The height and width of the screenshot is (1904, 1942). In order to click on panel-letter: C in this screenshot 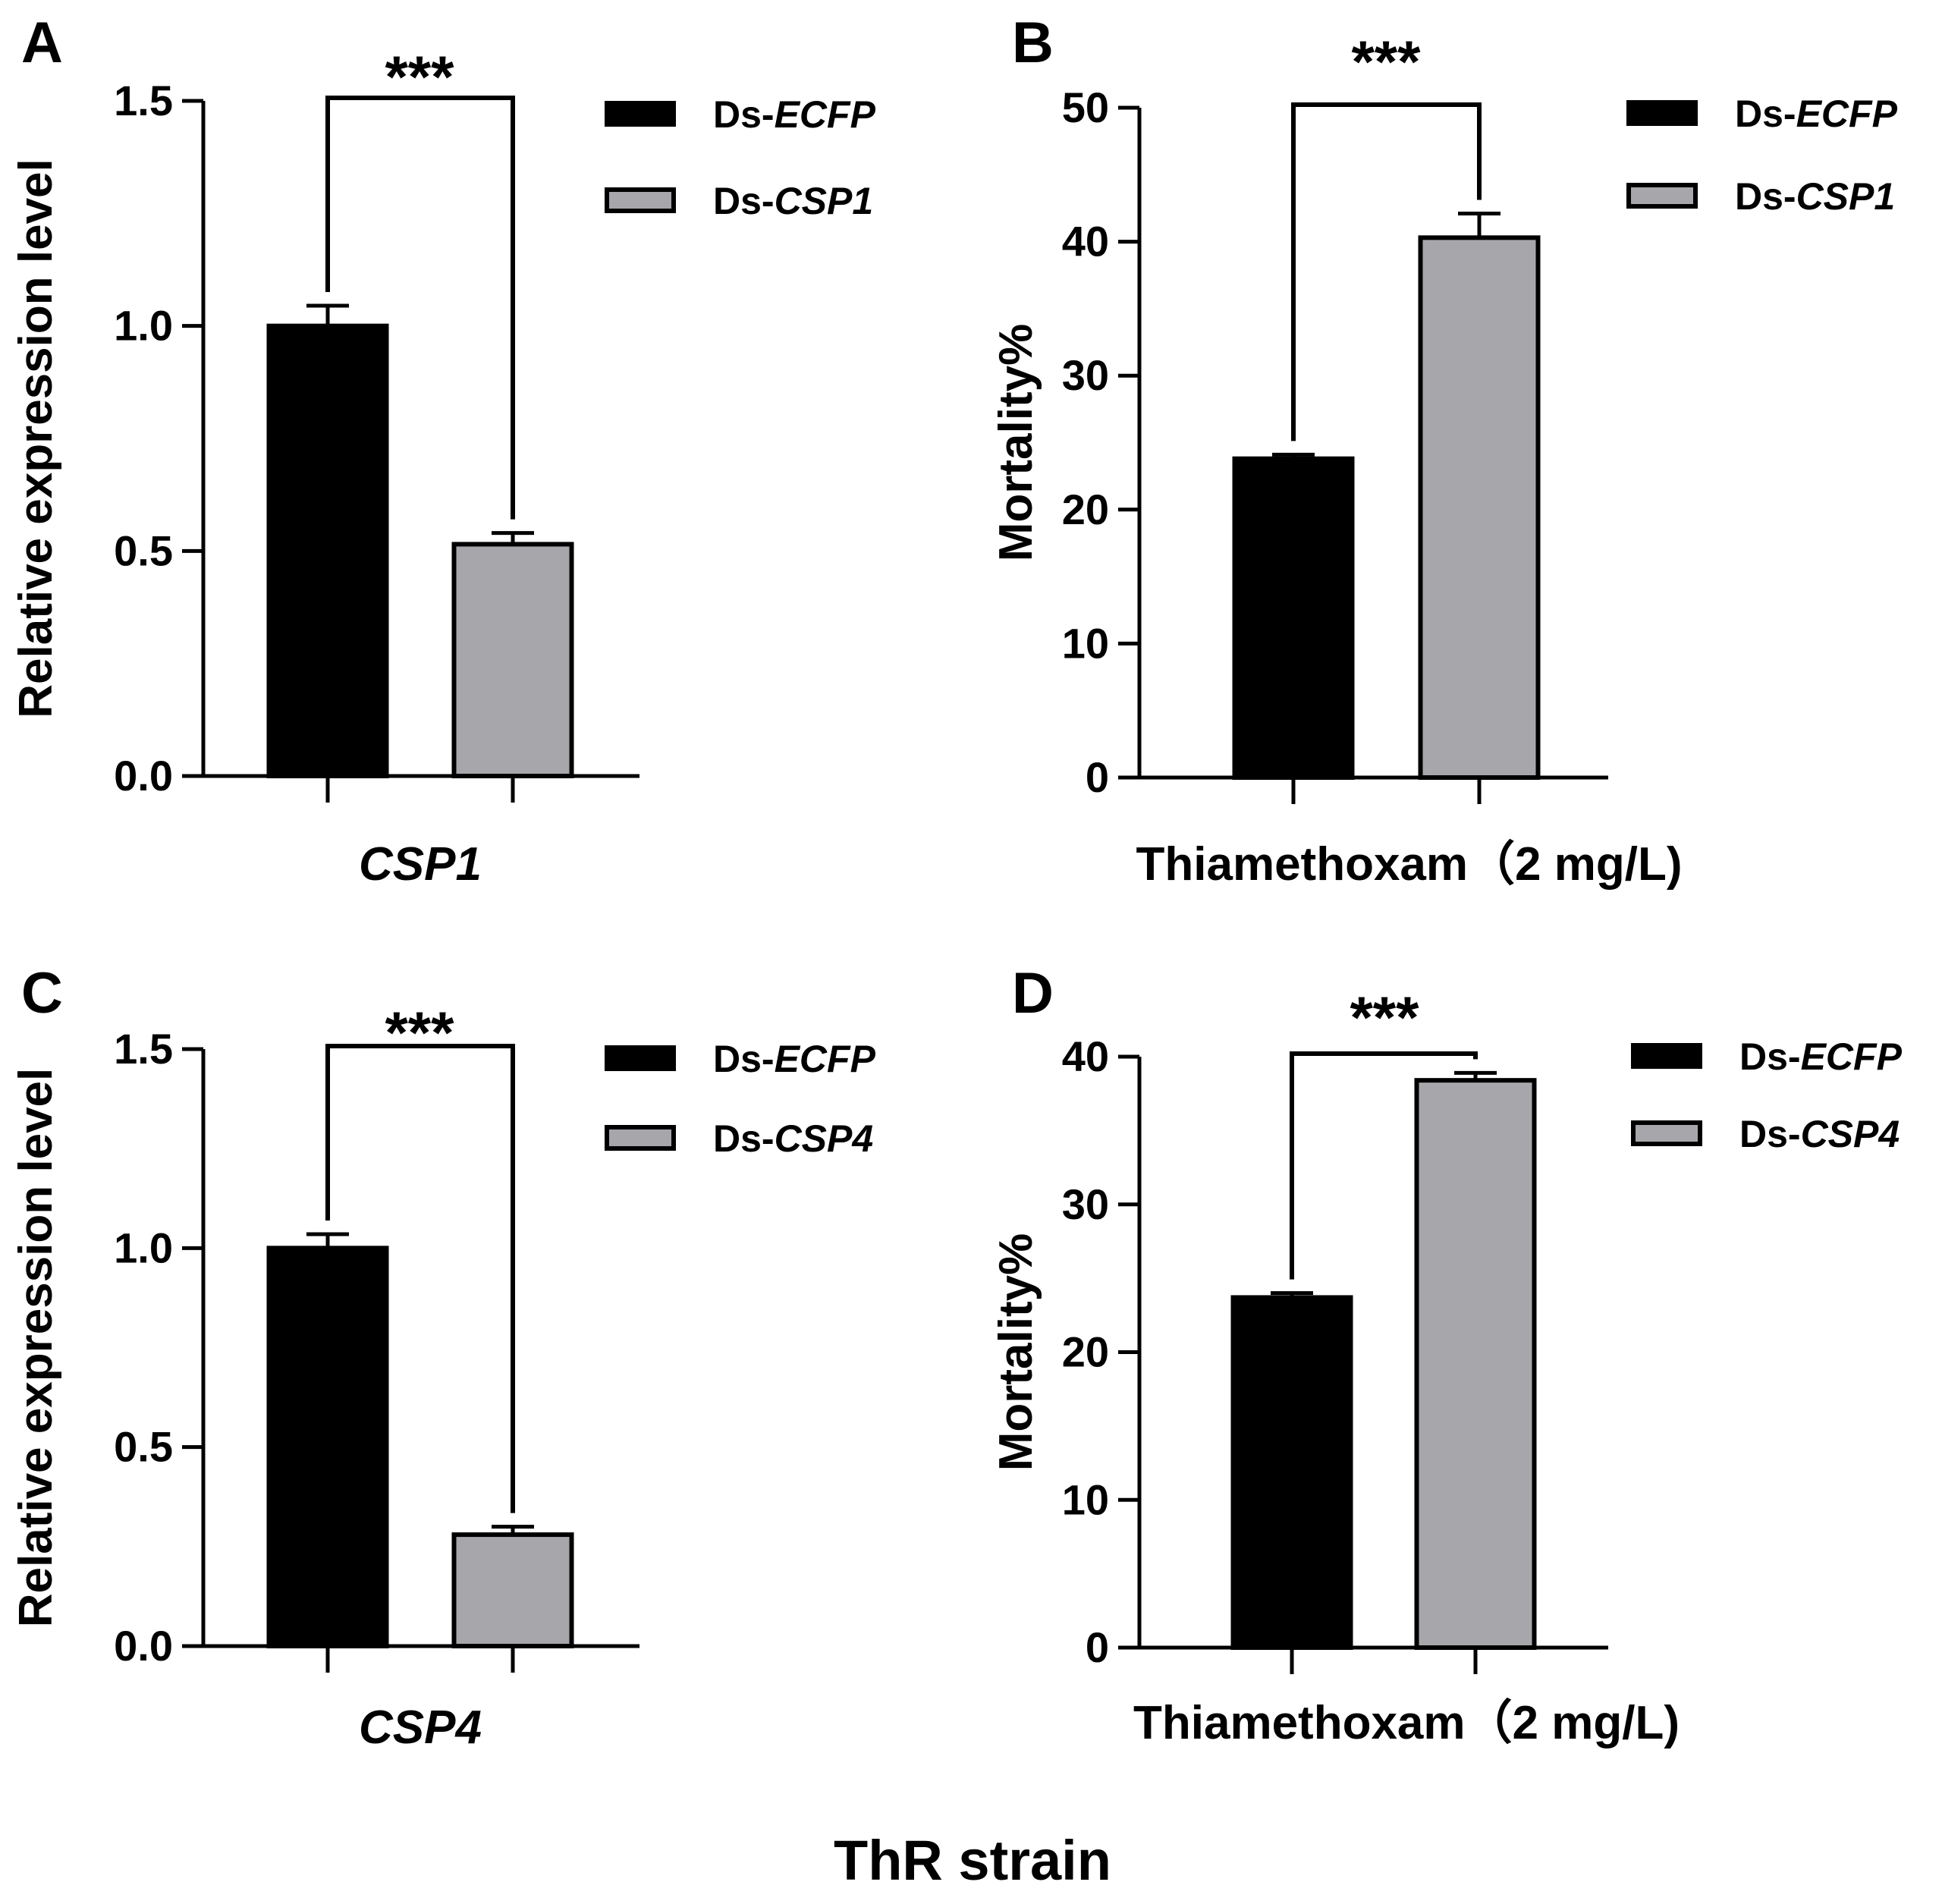, I will do `click(42, 993)`.